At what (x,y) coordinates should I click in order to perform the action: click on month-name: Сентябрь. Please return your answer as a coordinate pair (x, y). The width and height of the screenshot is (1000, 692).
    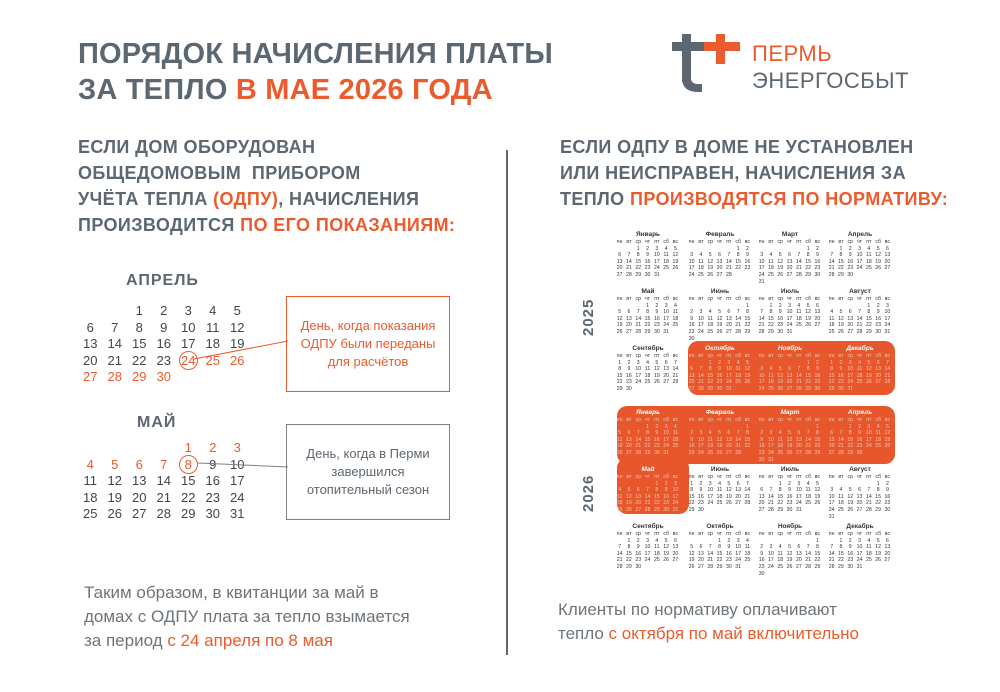
    Looking at the image, I should click on (648, 348).